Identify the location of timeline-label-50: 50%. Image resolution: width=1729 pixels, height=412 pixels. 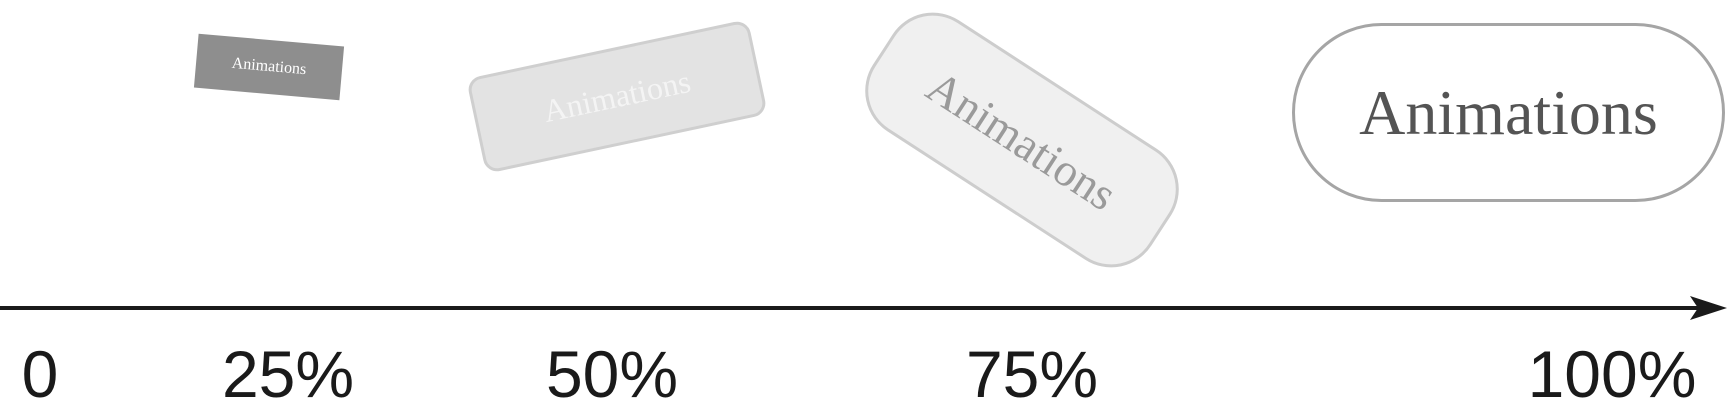
(612, 374).